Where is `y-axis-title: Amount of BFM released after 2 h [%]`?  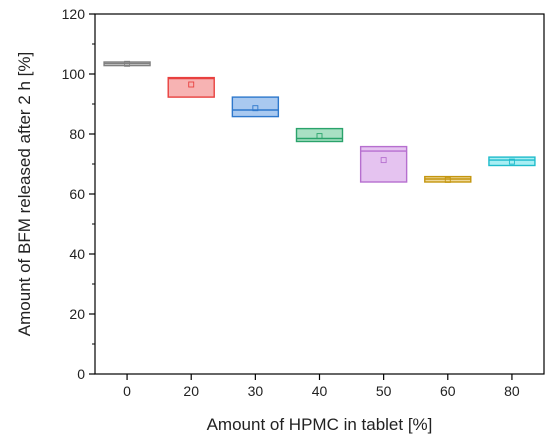 y-axis-title: Amount of BFM released after 2 h [%] is located at coordinates (24, 194).